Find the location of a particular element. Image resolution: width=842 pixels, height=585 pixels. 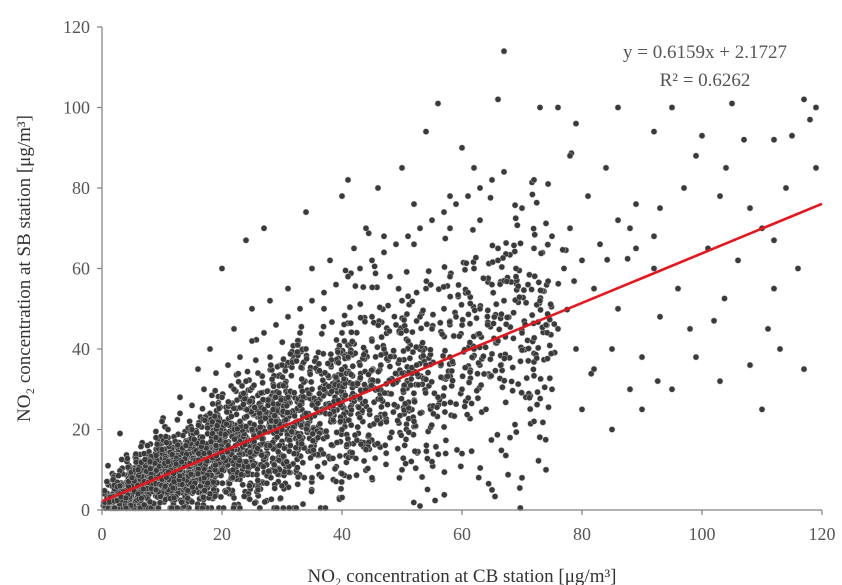

trend-r-squared: R² = 0.6262 is located at coordinates (705, 80).